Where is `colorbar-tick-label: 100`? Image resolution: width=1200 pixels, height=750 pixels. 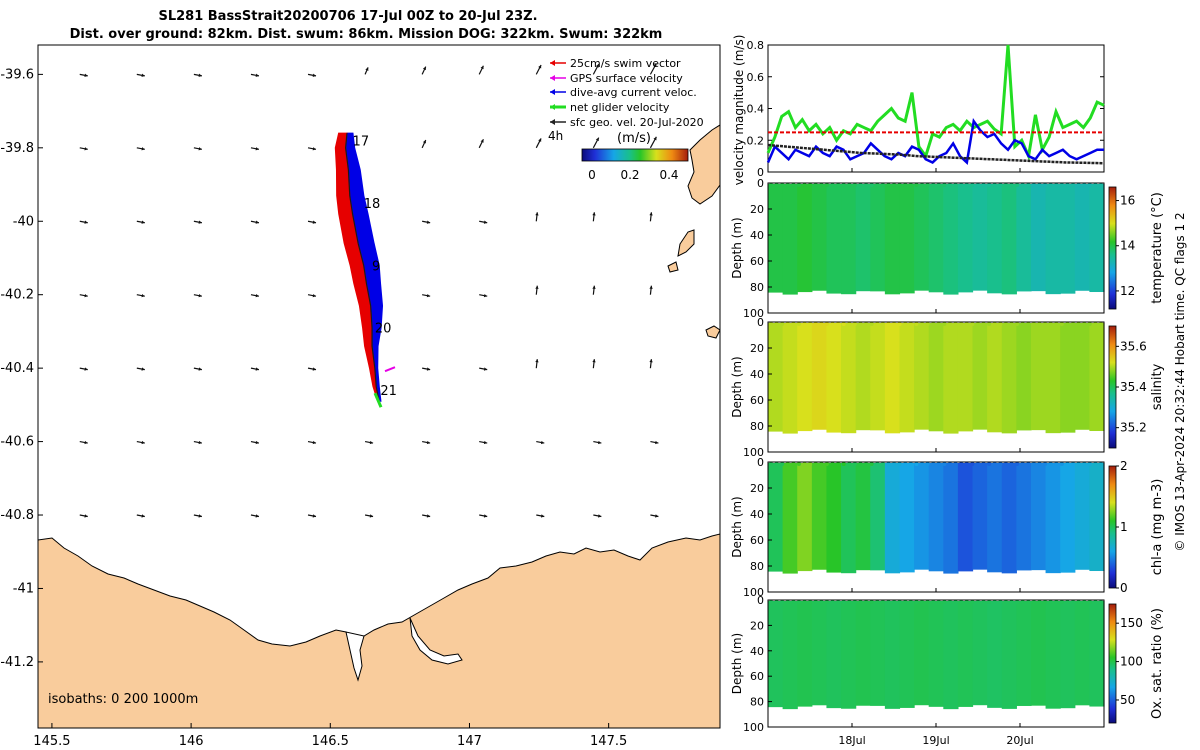
colorbar-tick-label: 100 is located at coordinates (1131, 662).